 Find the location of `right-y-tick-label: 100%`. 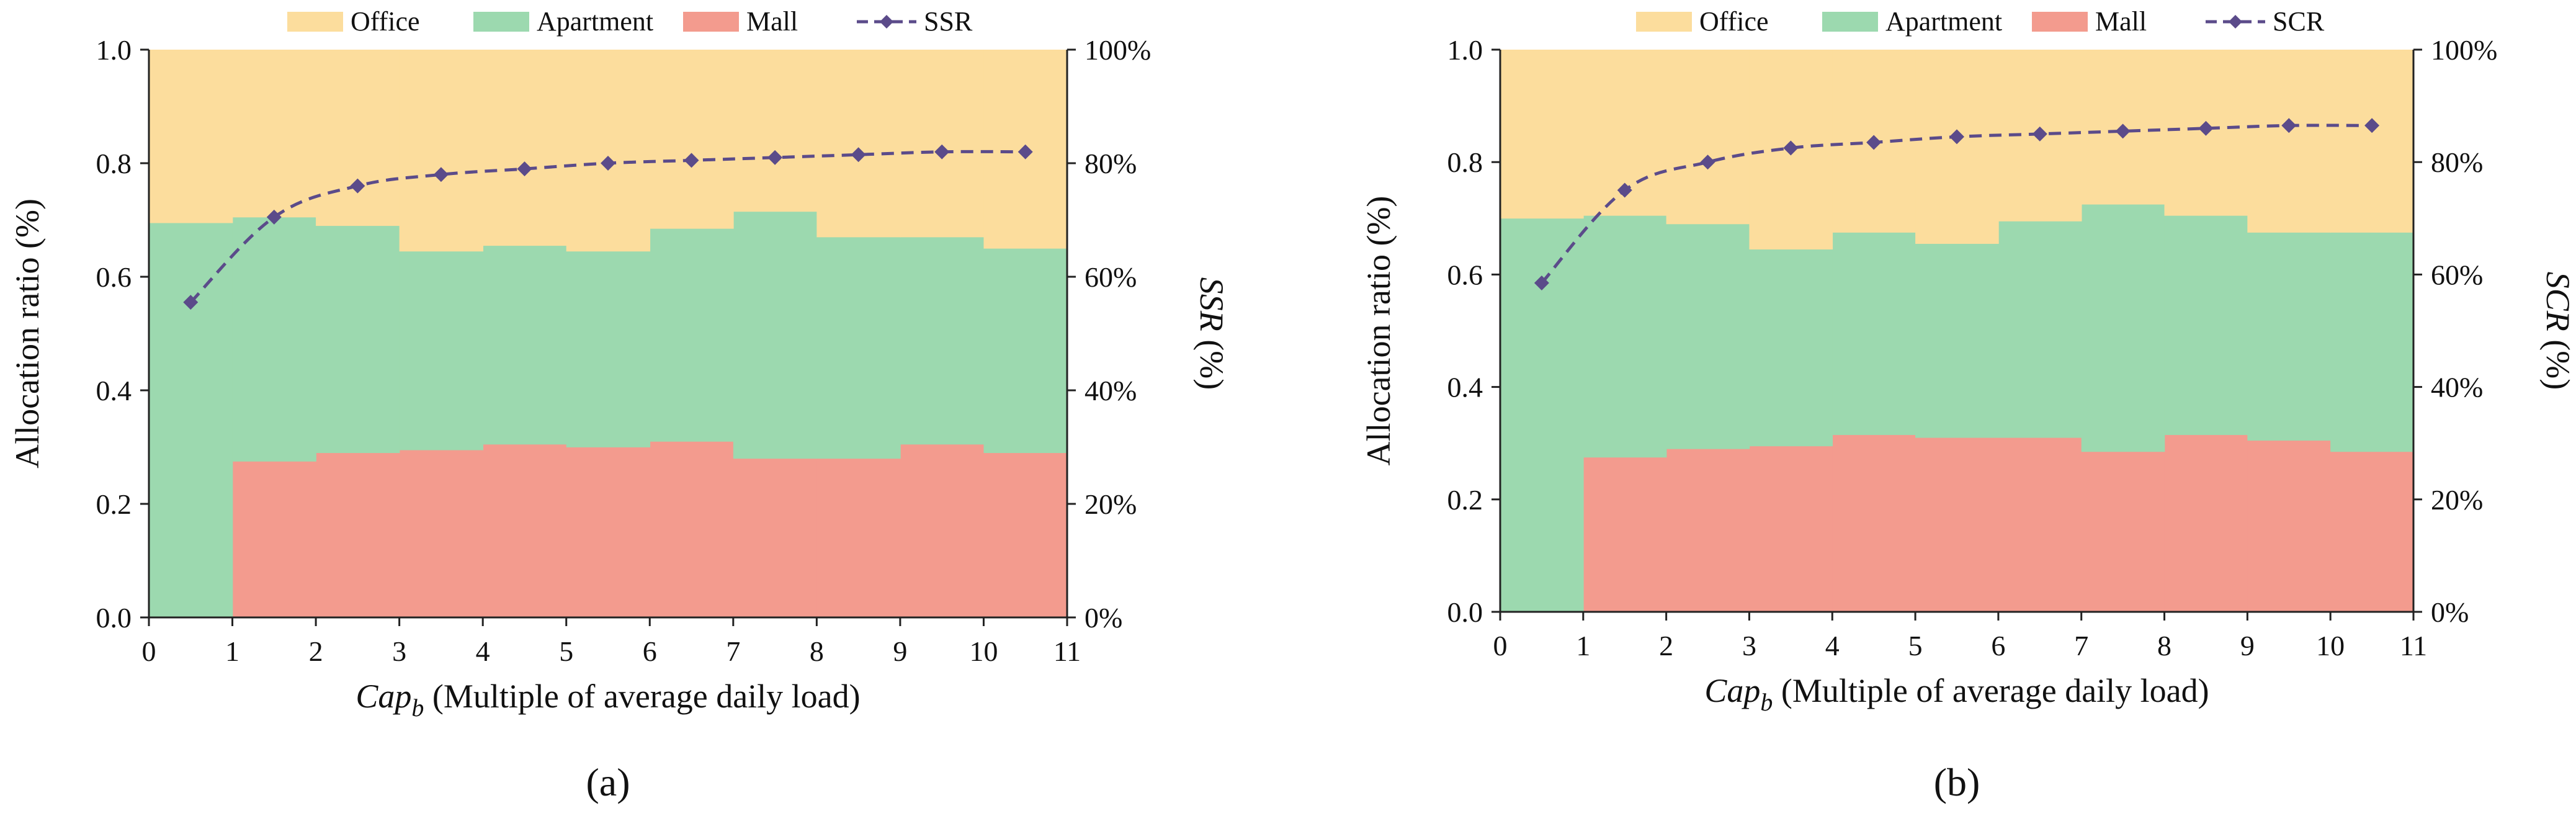

right-y-tick-label: 100% is located at coordinates (1118, 50).